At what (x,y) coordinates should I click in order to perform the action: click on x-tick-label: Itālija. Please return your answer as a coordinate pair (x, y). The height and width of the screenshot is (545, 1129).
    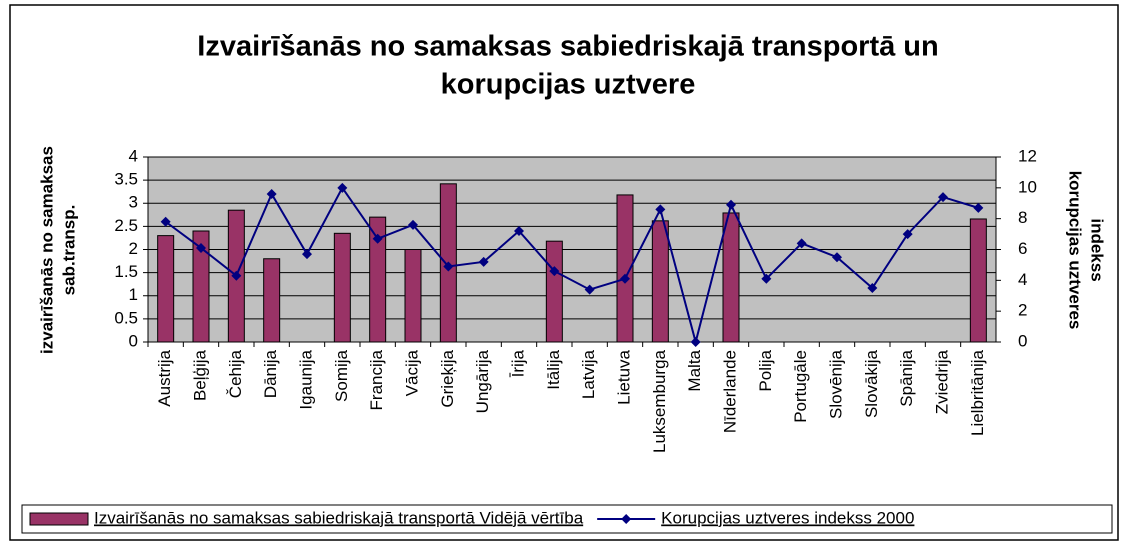
    Looking at the image, I should click on (553, 369).